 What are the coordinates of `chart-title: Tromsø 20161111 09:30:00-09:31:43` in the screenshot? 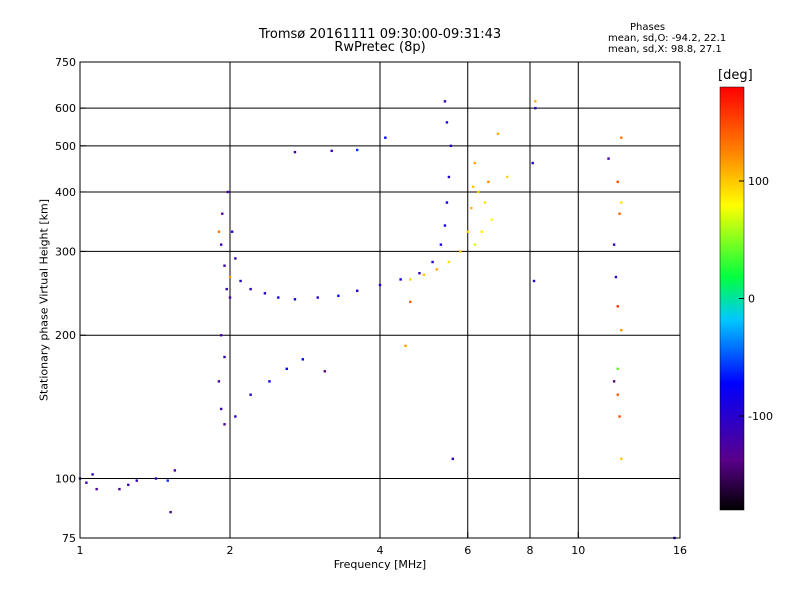 It's located at (380, 34).